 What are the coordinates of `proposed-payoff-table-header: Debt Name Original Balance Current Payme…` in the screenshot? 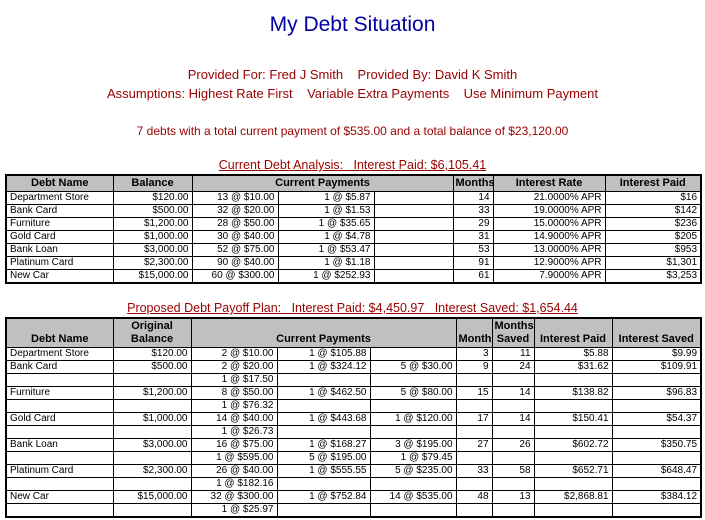 It's located at (353, 332).